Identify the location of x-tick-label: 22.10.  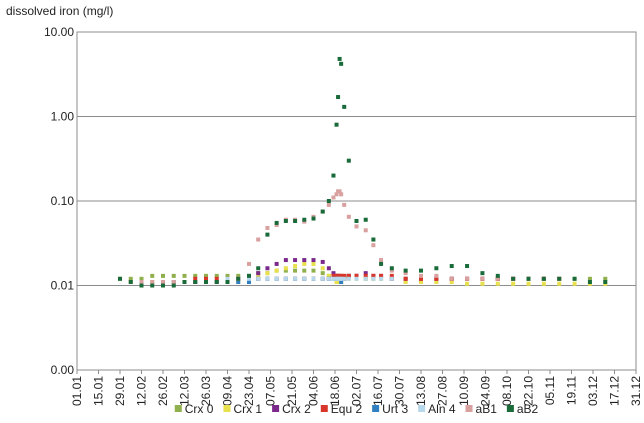
(529, 391).